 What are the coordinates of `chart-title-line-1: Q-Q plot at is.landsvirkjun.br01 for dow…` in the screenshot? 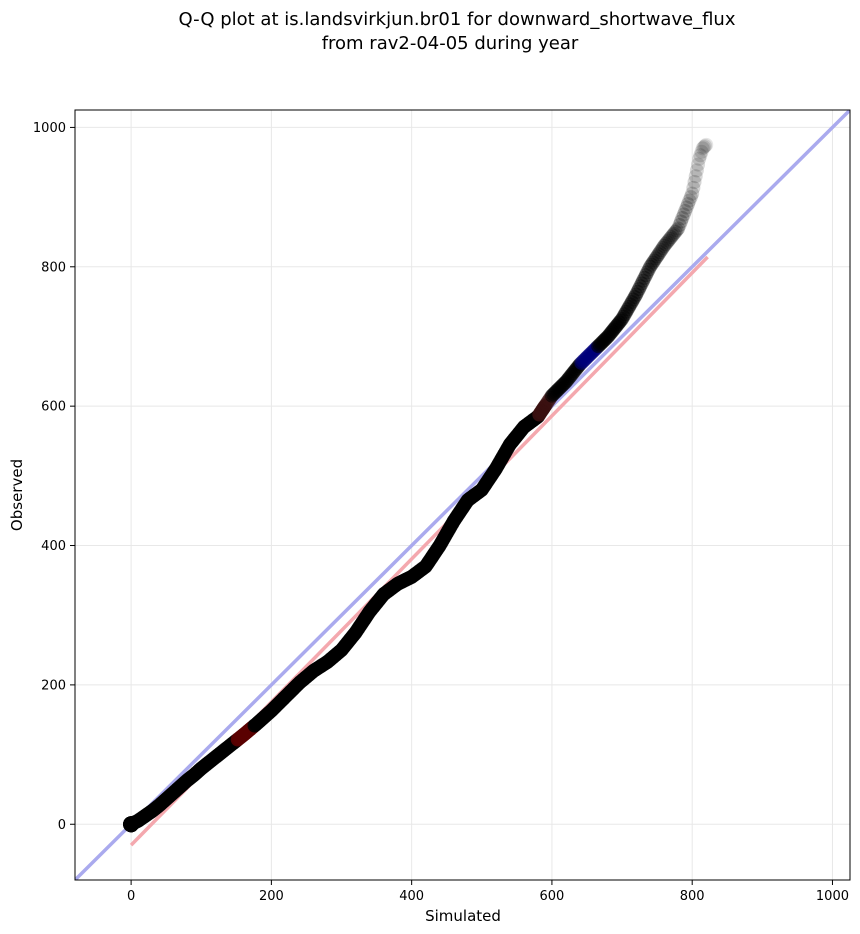 It's located at (457, 19).